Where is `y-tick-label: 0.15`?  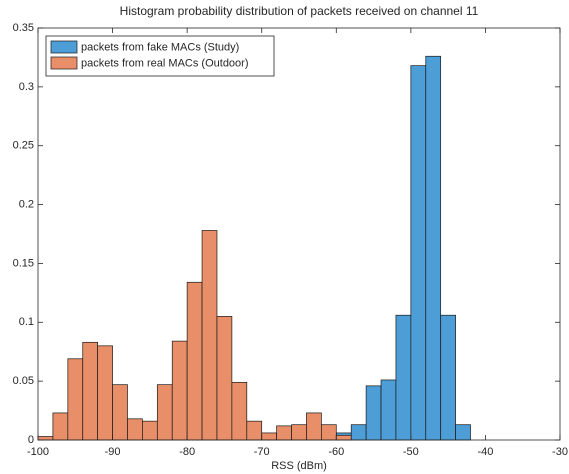 y-tick-label: 0.15 is located at coordinates (23, 263).